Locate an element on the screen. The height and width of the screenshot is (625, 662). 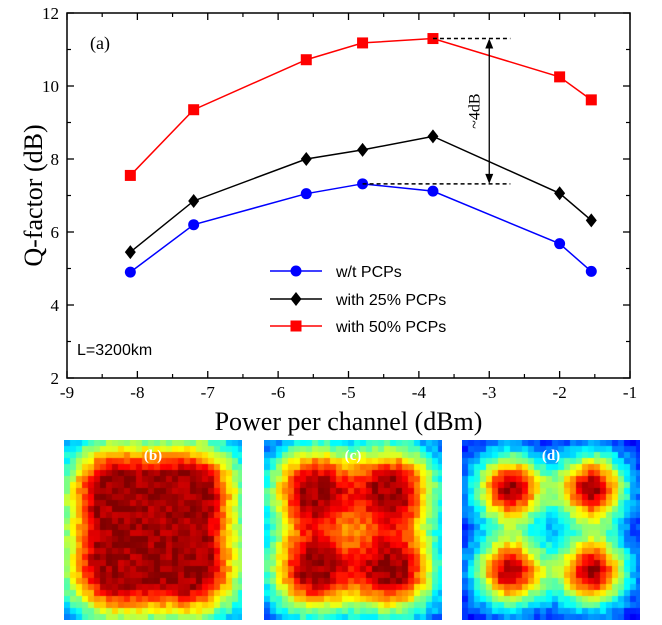
constellation-image-c is located at coordinates (353, 530).